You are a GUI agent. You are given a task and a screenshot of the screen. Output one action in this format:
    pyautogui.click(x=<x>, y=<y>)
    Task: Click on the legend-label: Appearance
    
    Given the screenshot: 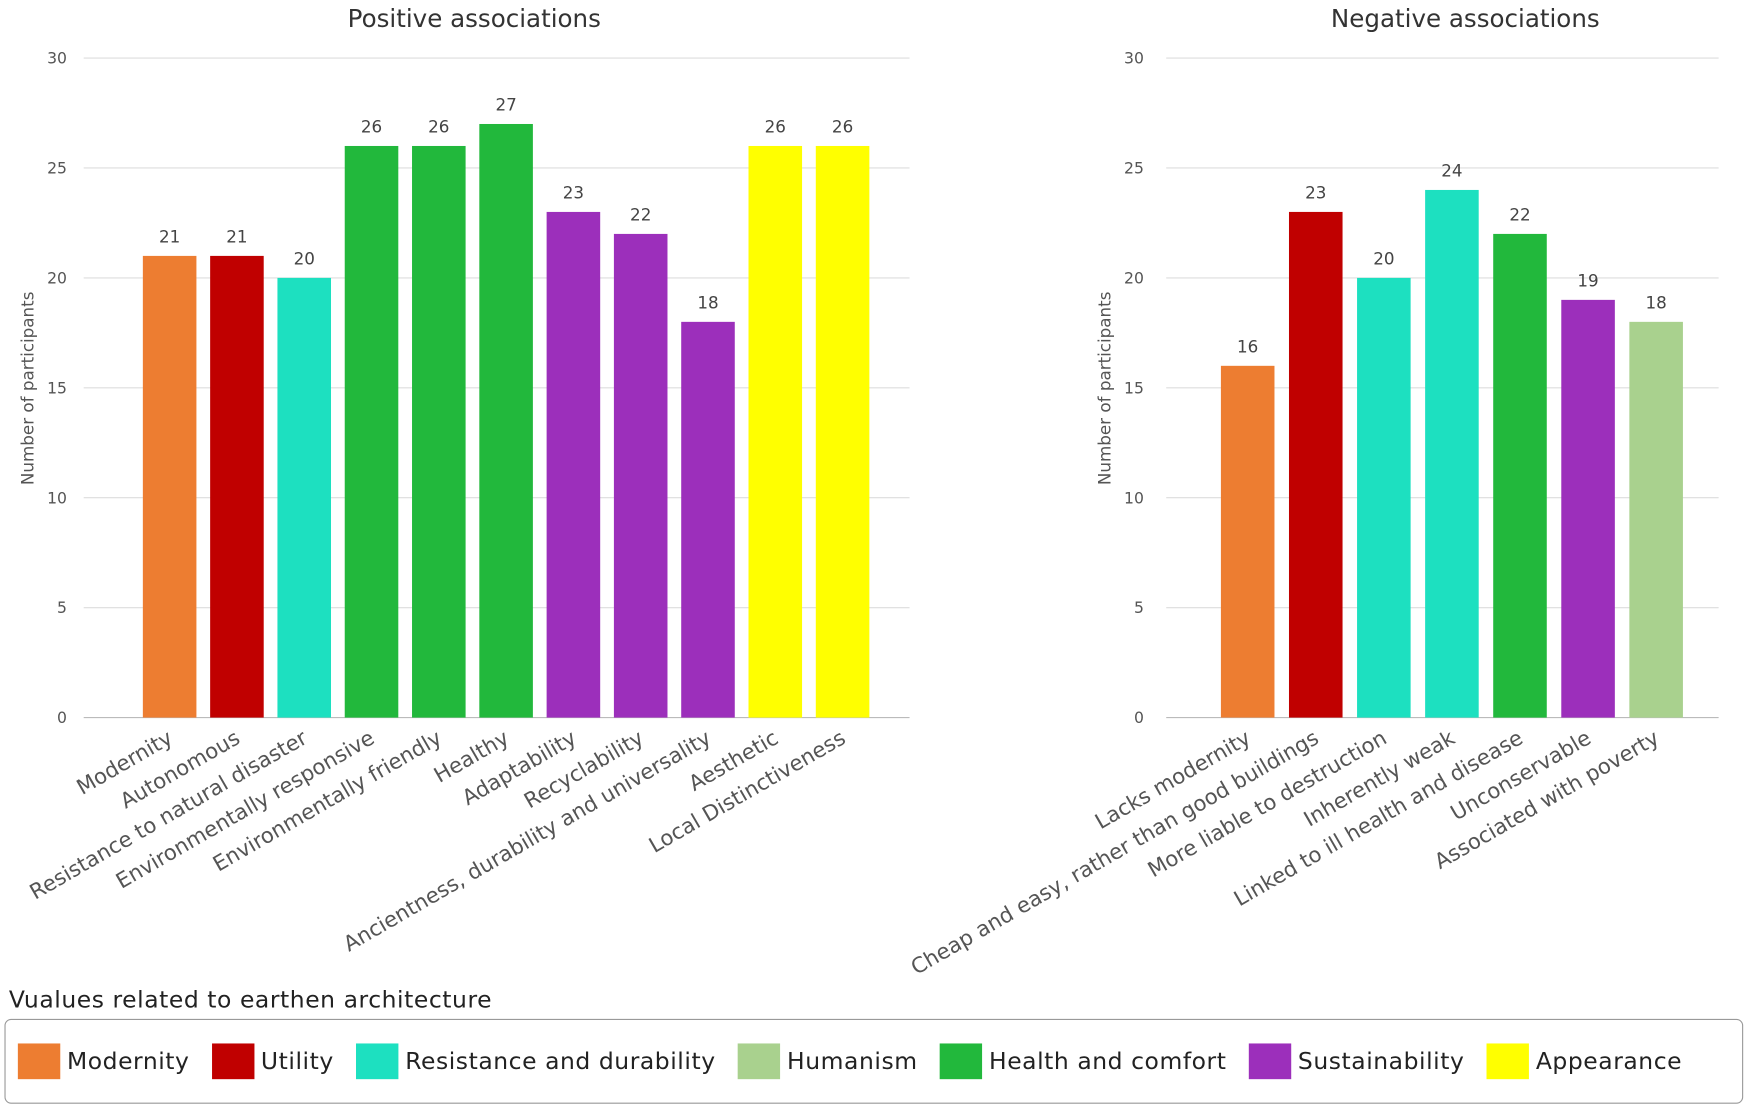 What is the action you would take?
    pyautogui.click(x=1609, y=1061)
    